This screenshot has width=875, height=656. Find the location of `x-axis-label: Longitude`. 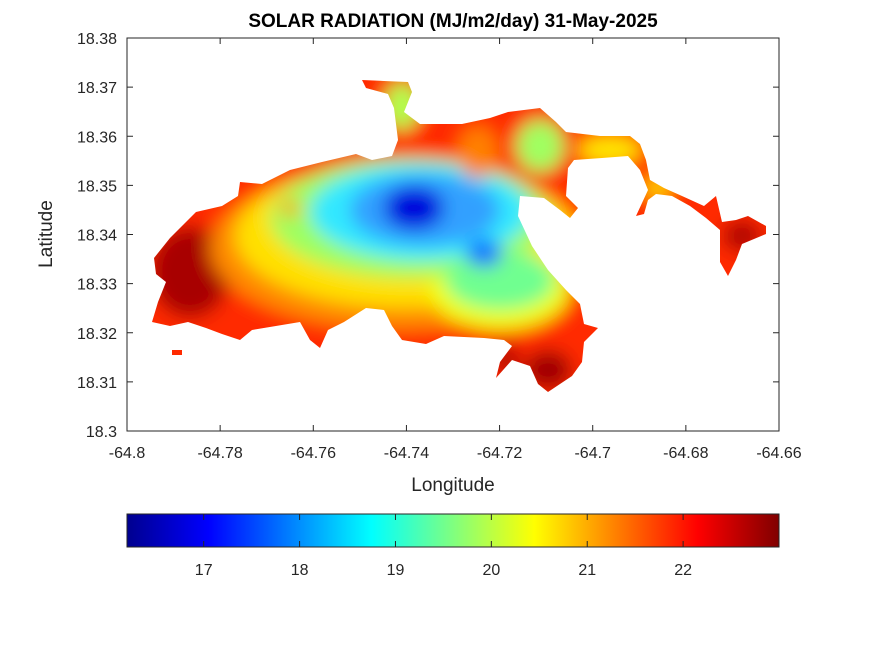

x-axis-label: Longitude is located at coordinates (452, 485).